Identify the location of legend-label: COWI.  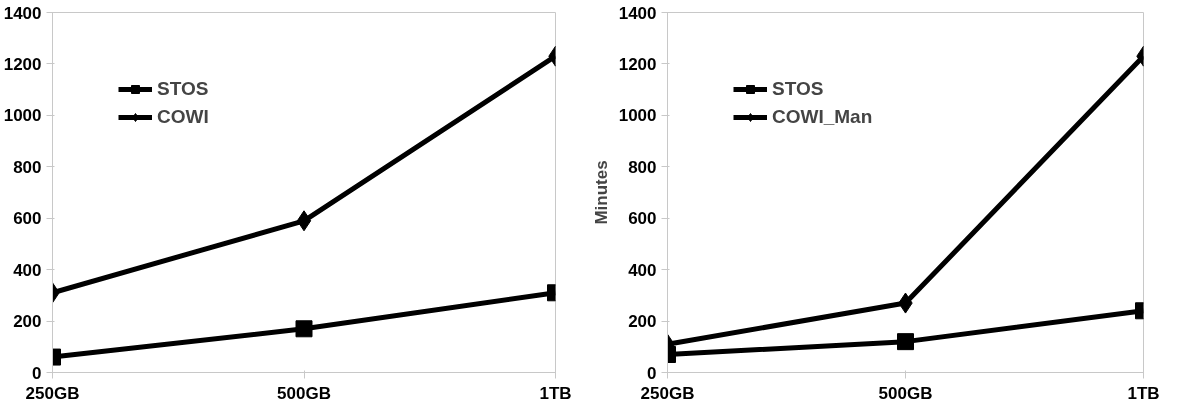
(183, 117).